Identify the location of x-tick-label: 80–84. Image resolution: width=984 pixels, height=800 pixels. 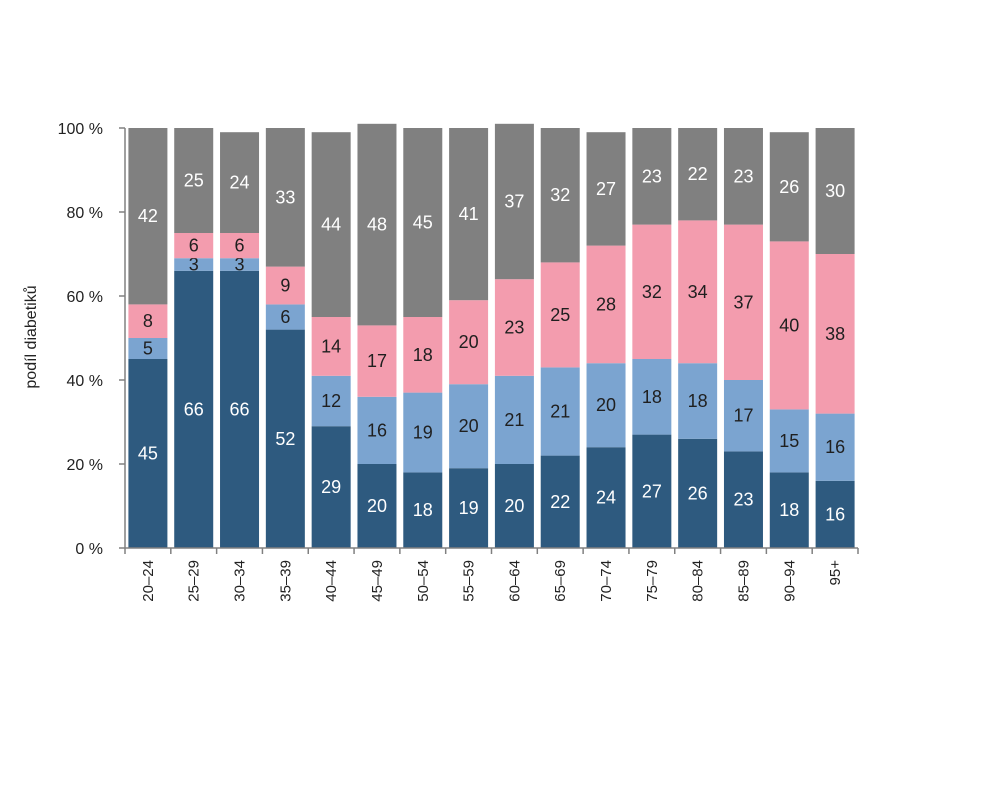
(698, 581).